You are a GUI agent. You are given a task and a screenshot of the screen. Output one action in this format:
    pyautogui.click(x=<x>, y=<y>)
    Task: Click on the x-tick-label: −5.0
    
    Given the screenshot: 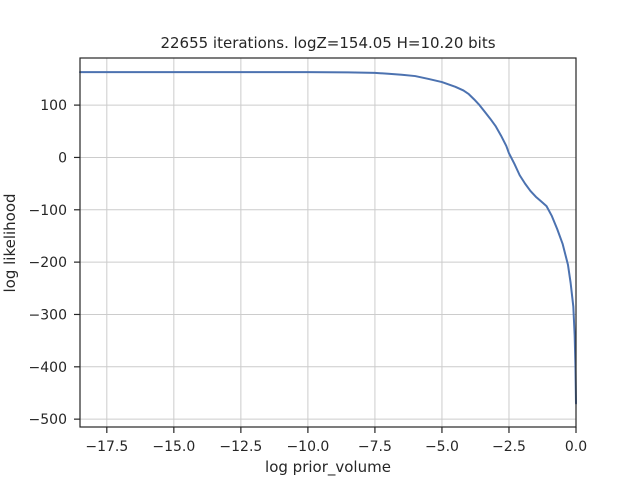 What is the action you would take?
    pyautogui.click(x=442, y=447)
    